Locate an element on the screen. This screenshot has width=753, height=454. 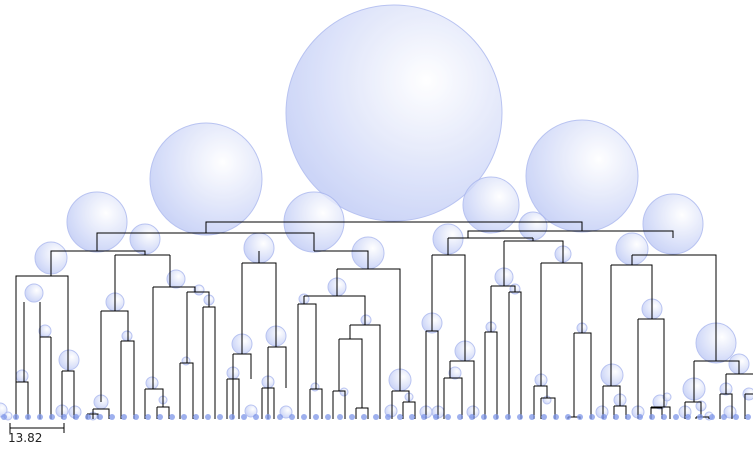
leaf-dots is located at coordinates (376, 417).